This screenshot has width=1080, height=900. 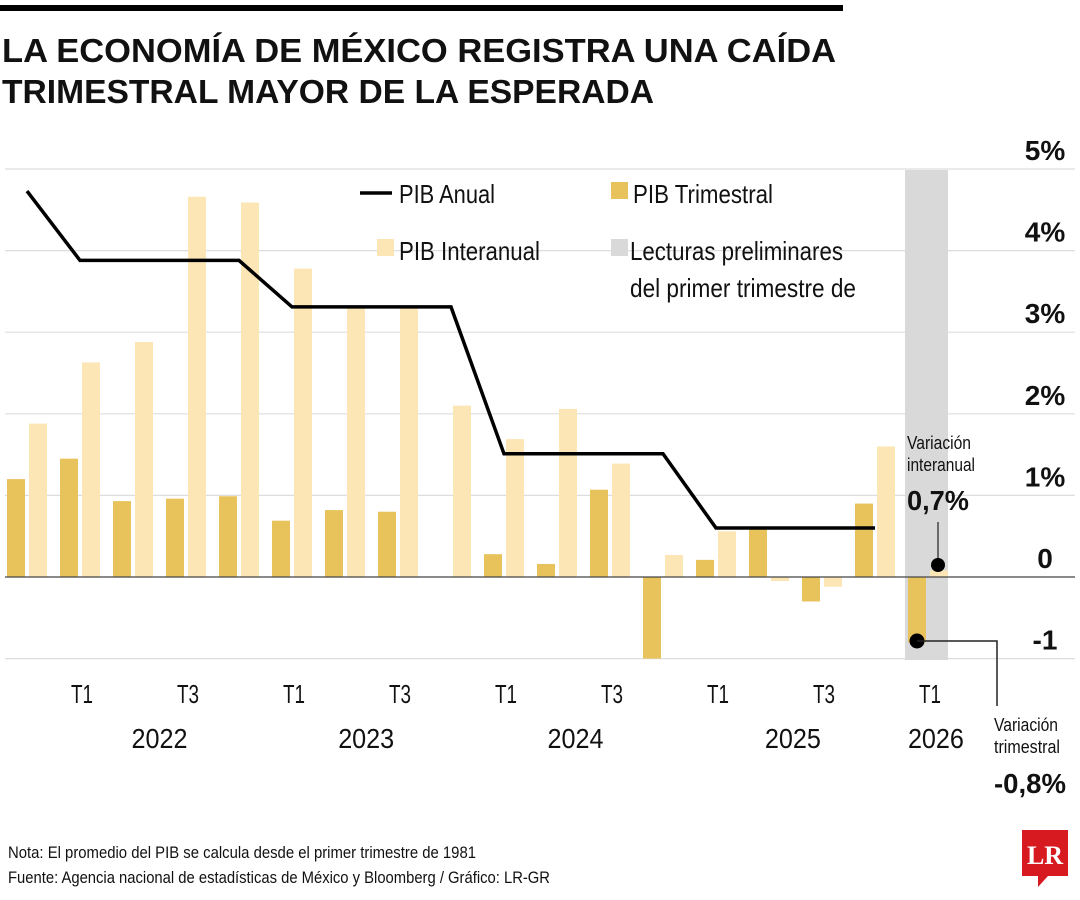 What do you see at coordinates (1027, 747) in the screenshot?
I see `annotation-trimestral-label-2: trimestral` at bounding box center [1027, 747].